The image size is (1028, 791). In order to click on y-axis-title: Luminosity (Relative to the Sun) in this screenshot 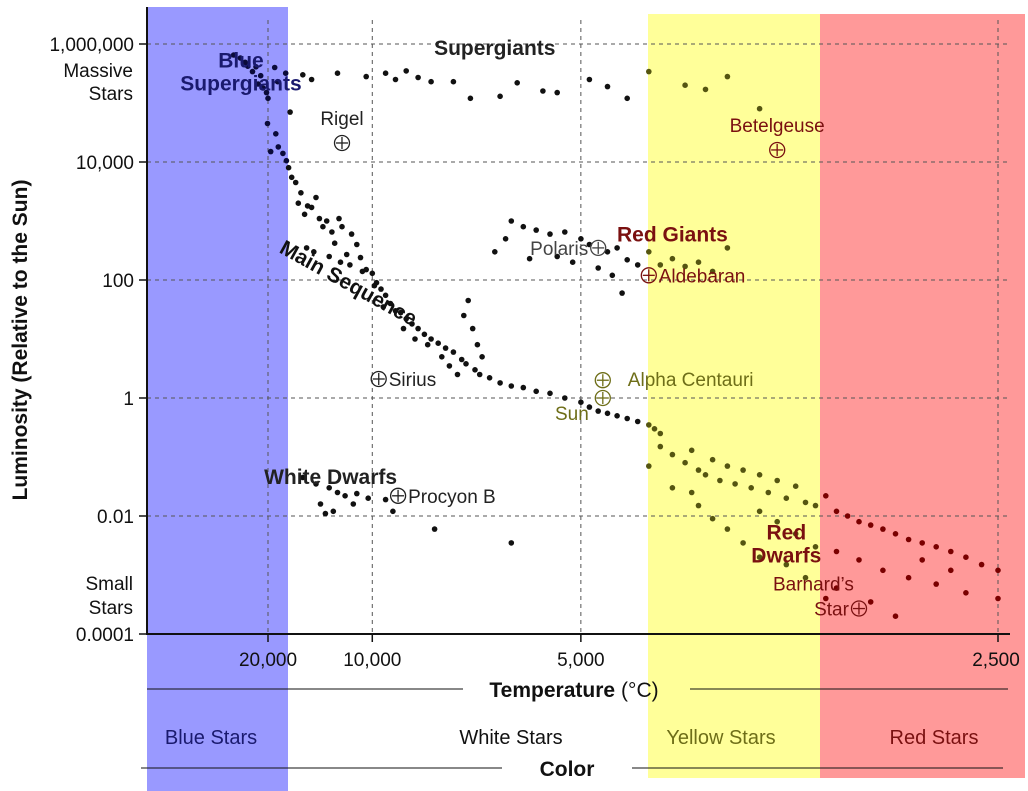, I will do `click(20, 340)`.